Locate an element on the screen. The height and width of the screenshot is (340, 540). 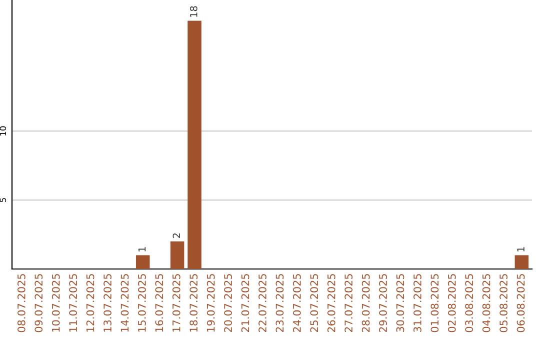
x-tick-label: 08.07.2025 is located at coordinates (21, 303).